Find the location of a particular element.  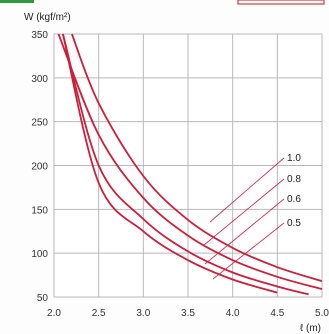

x-axis-label: ℓ (m) is located at coordinates (310, 328).